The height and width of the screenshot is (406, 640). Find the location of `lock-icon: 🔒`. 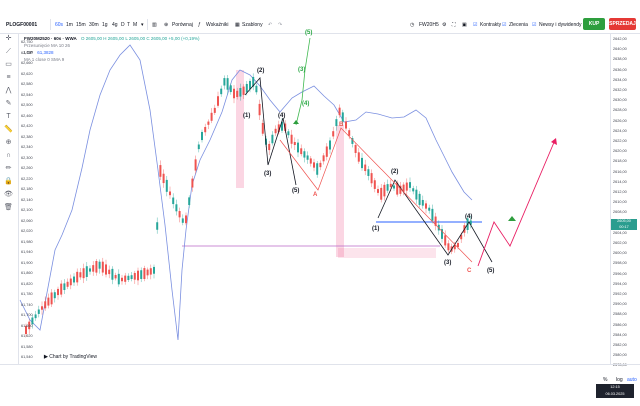

lock-icon: 🔒 is located at coordinates (8, 181).